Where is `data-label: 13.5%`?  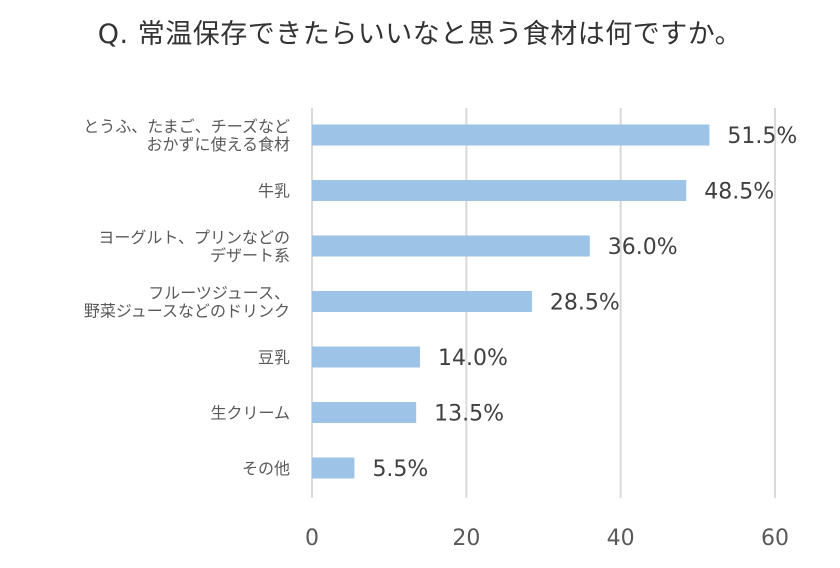
data-label: 13.5% is located at coordinates (469, 414).